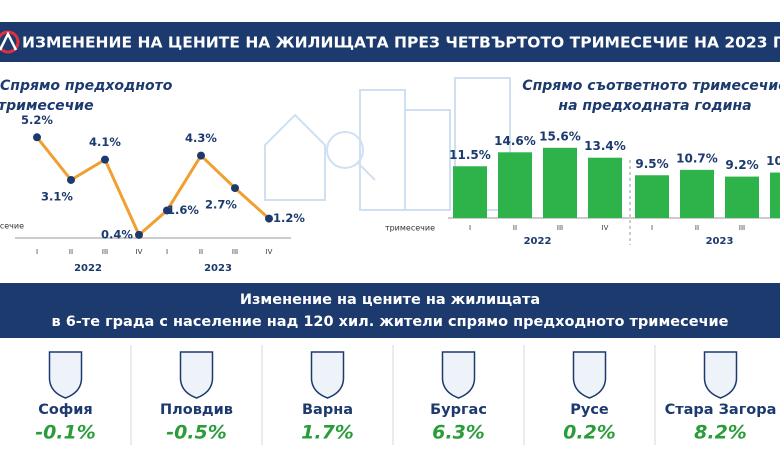 This screenshot has width=780, height=470. Describe the element at coordinates (47, 106) in the screenshot. I see `chart-title: тримесечие` at that location.